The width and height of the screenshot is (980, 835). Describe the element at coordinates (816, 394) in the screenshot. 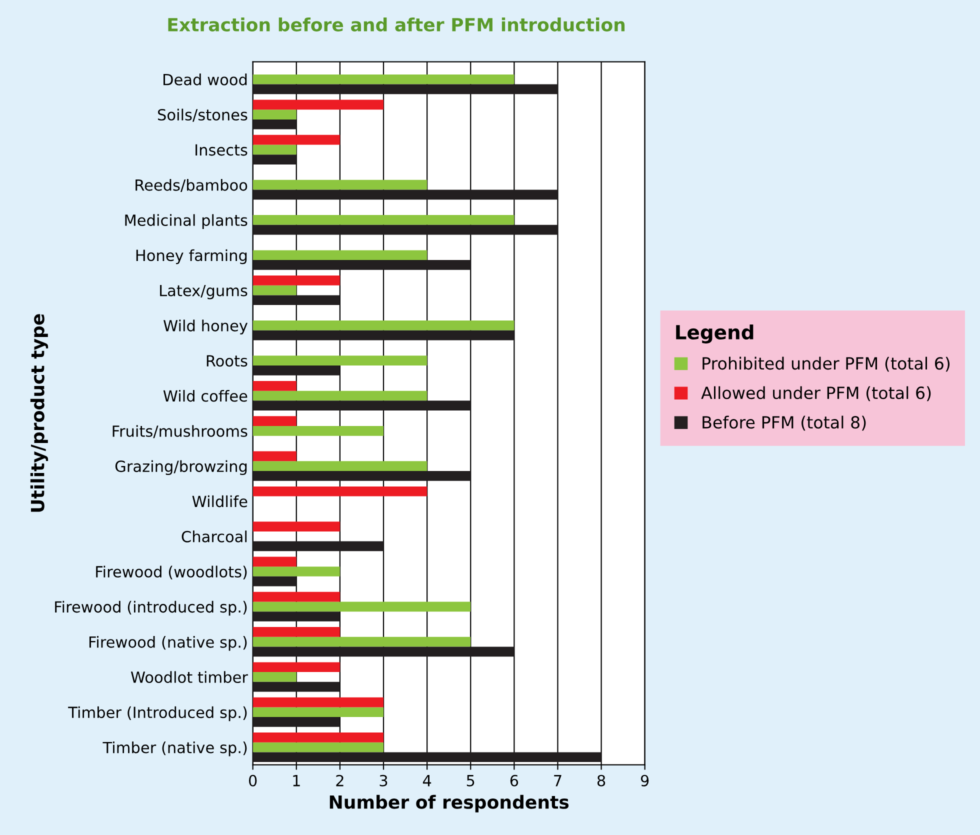

I see `legend-label: Allowed under PFM (total 6)` at that location.